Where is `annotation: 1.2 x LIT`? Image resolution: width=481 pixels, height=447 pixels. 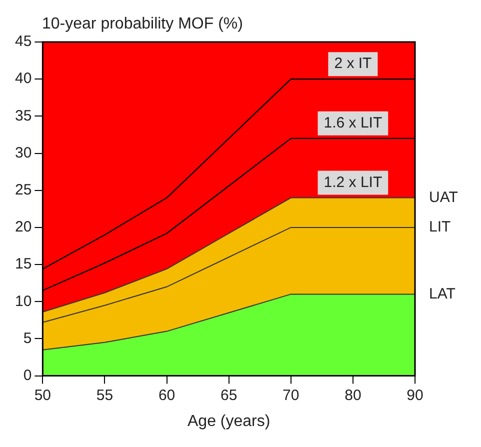 annotation: 1.2 x LIT is located at coordinates (353, 182).